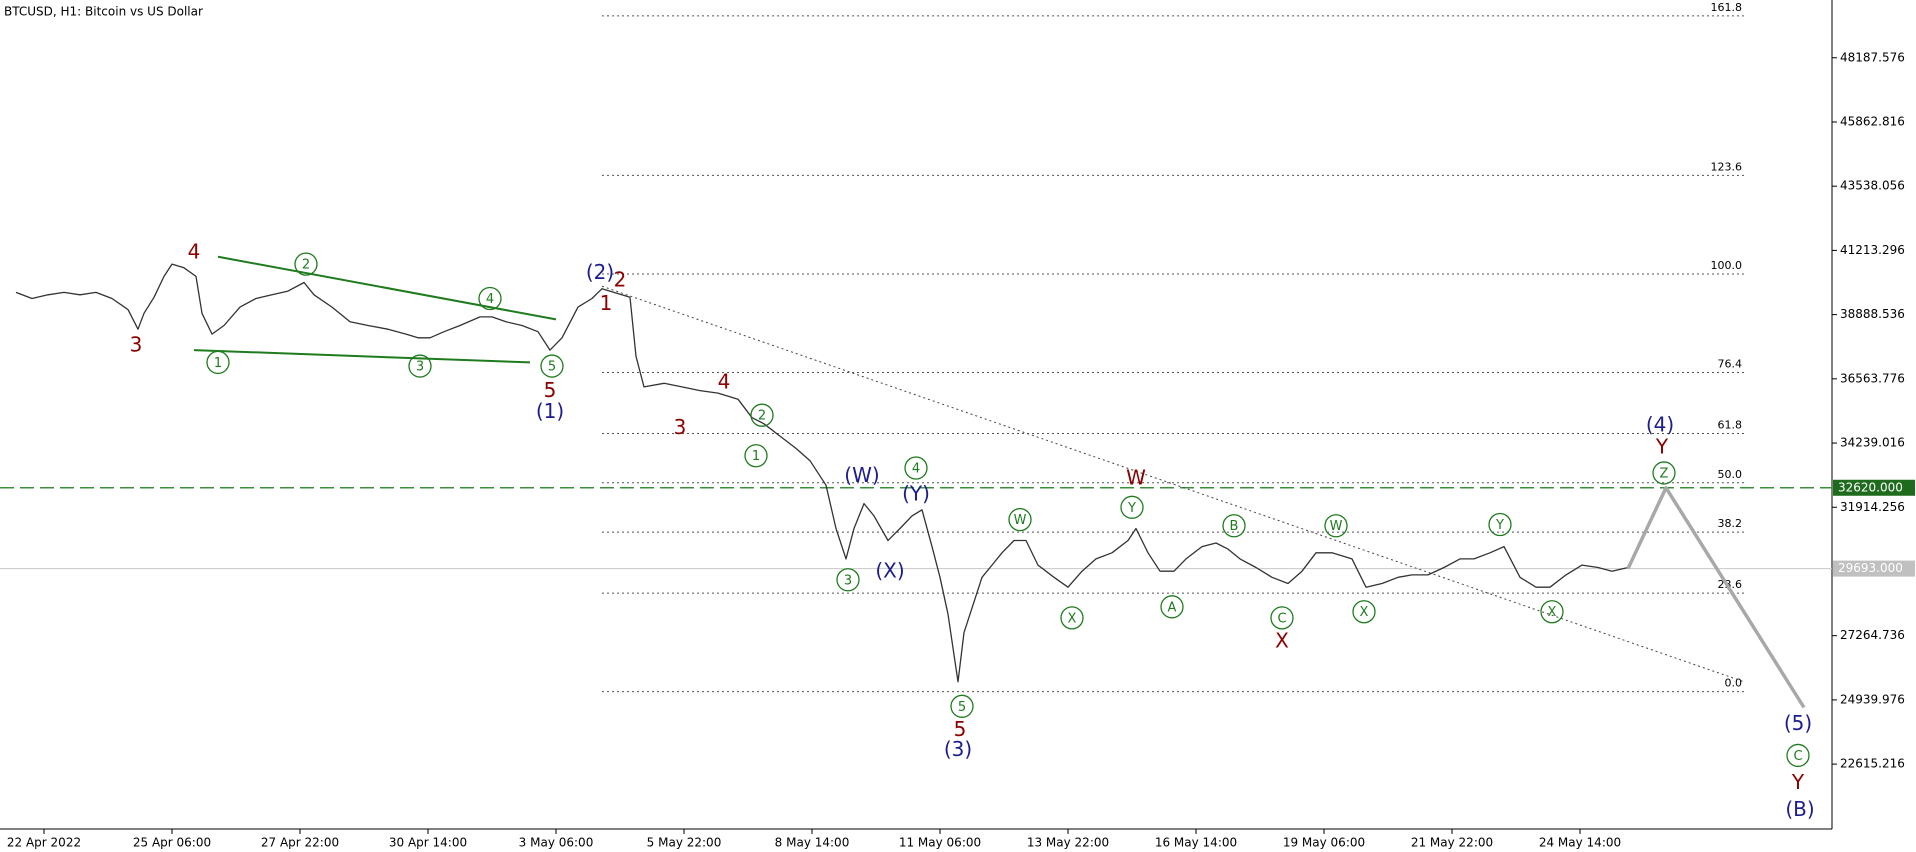 The image size is (1916, 852). Describe the element at coordinates (812, 843) in the screenshot. I see `x-tick-label: 8 May 14:00` at that location.